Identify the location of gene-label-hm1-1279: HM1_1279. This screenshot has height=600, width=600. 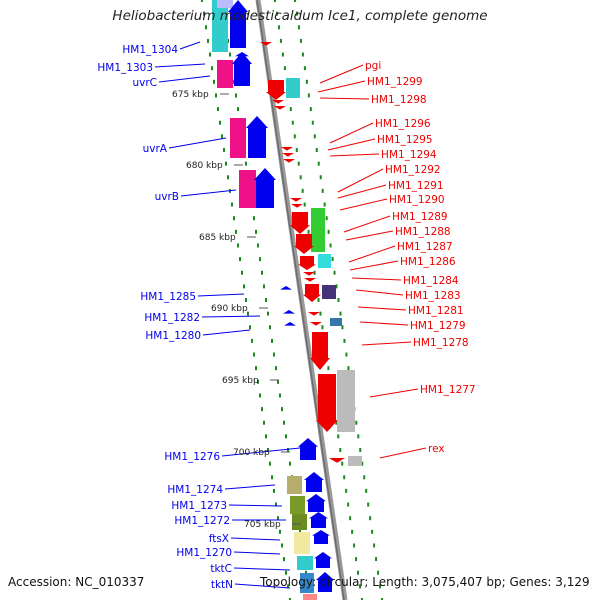
(438, 326).